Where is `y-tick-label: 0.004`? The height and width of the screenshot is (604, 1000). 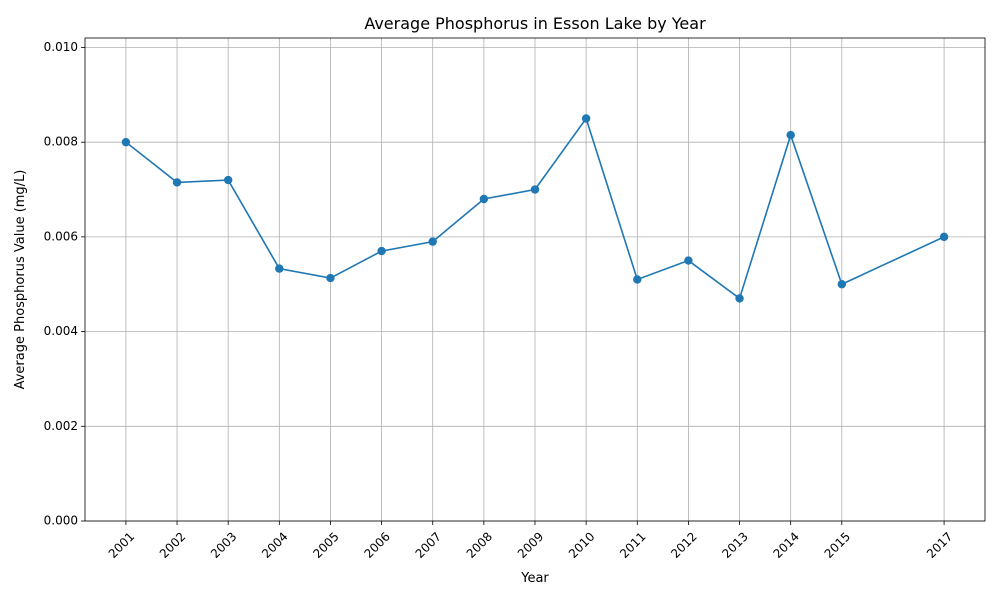 y-tick-label: 0.004 is located at coordinates (61, 331).